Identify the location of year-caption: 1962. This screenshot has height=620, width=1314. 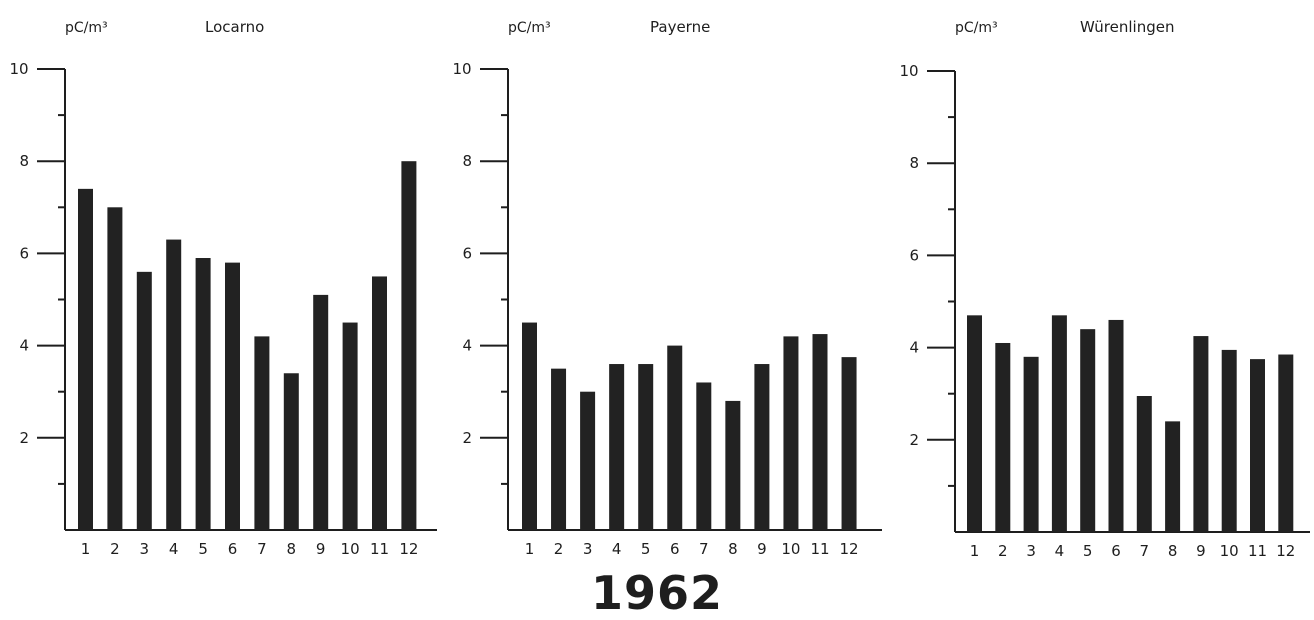
(657, 593).